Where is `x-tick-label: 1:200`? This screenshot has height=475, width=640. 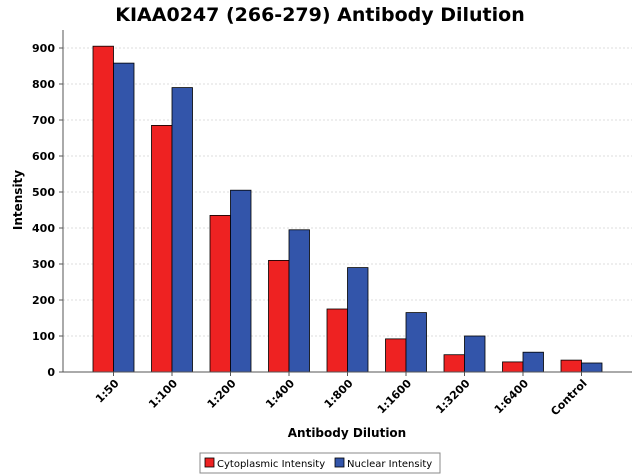
x-tick-label: 1:200 is located at coordinates (222, 394).